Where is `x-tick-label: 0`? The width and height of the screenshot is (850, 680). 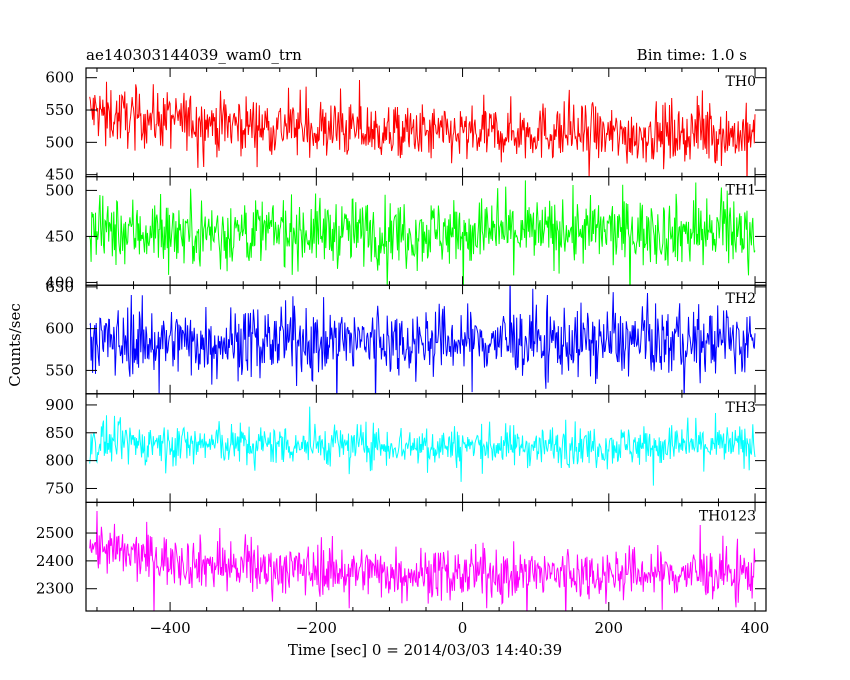 x-tick-label: 0 is located at coordinates (463, 628).